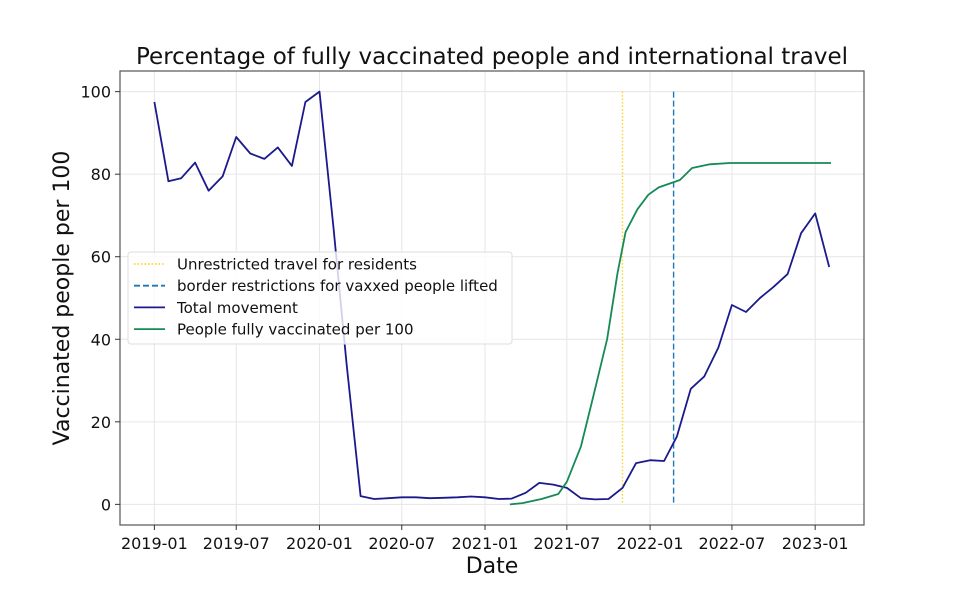 This screenshot has height=591, width=960. Describe the element at coordinates (101, 339) in the screenshot. I see `y-tick-label: 40` at that location.